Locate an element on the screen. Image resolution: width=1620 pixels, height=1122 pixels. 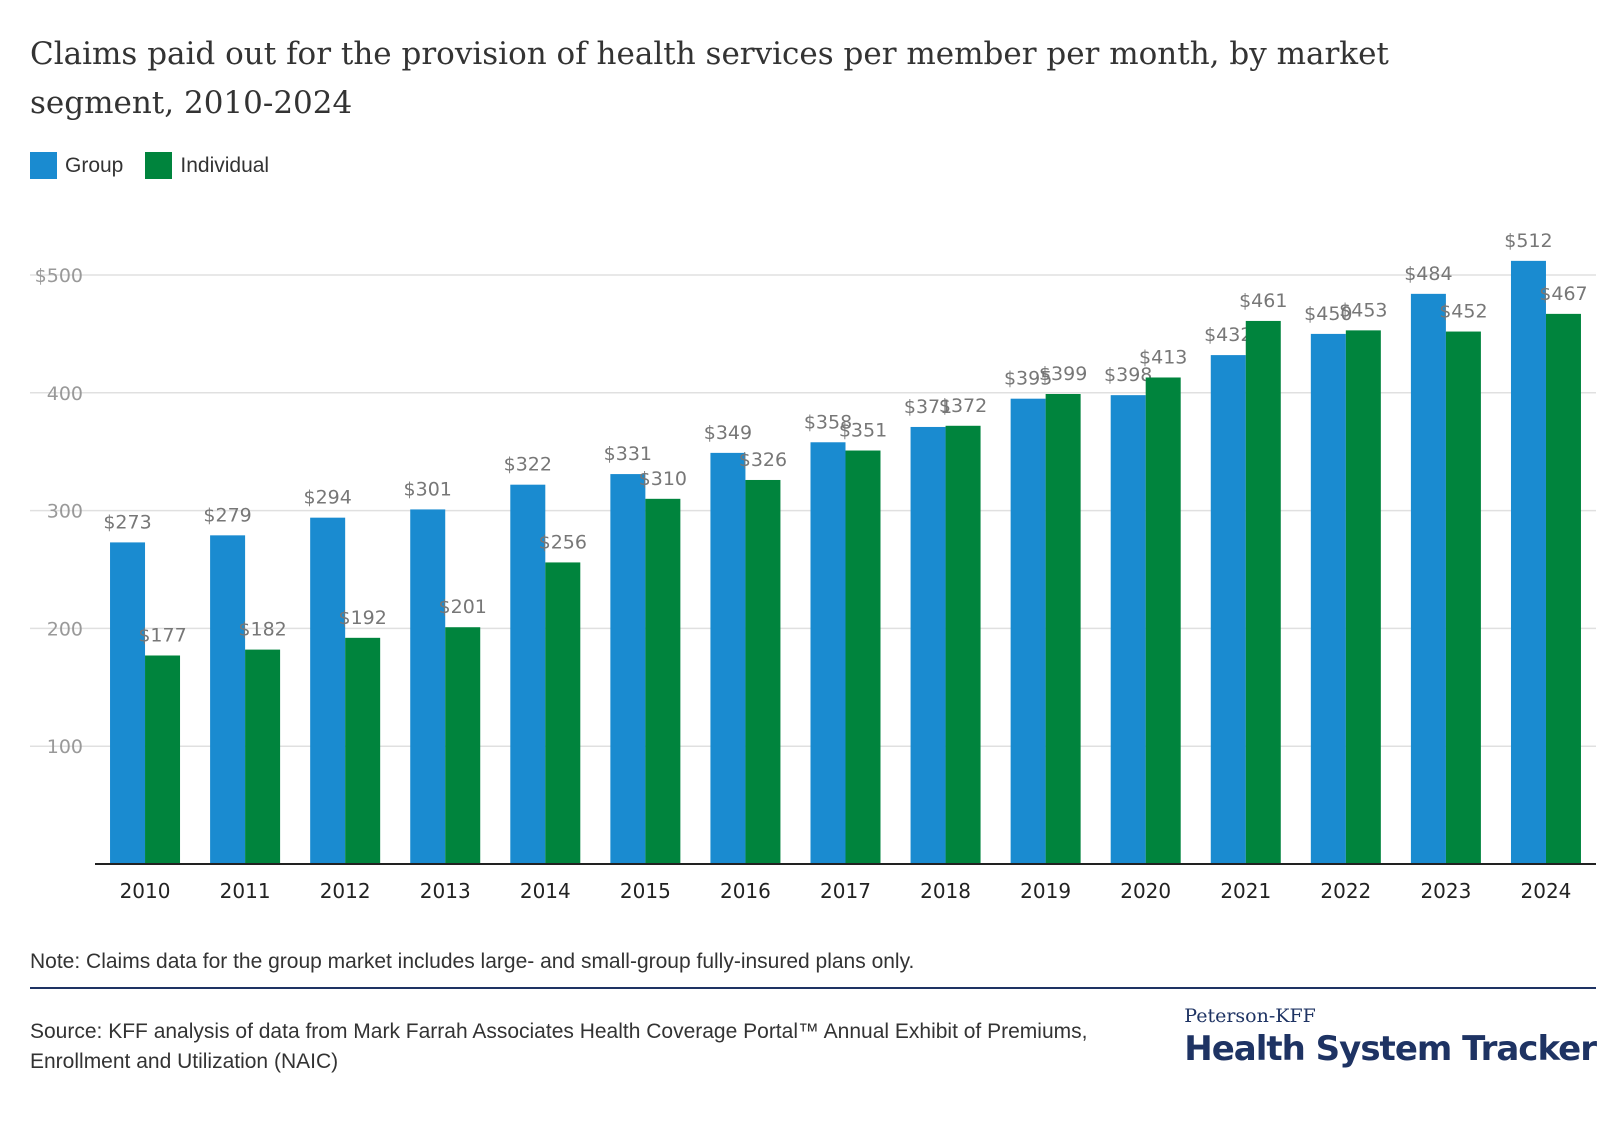
bar-individual-2011 is located at coordinates (263, 756).